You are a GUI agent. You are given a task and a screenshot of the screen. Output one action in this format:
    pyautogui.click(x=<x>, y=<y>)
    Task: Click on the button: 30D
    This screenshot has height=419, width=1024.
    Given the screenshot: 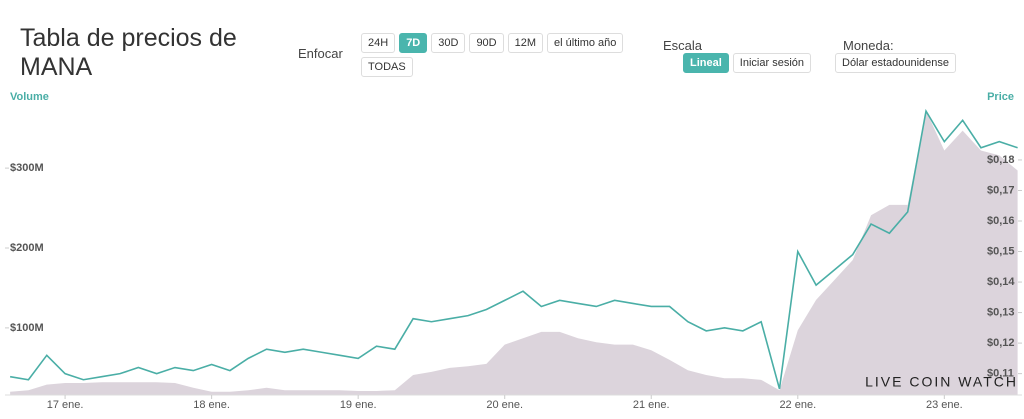 What is the action you would take?
    pyautogui.click(x=448, y=43)
    